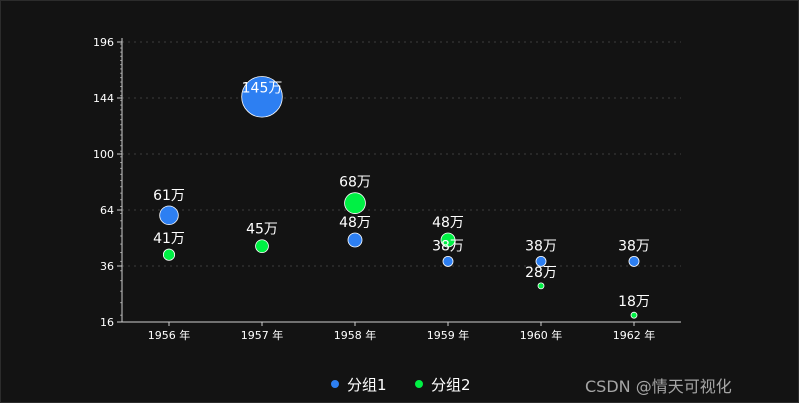 This screenshot has height=403, width=799. I want to click on x-tick-label: 1957 年, so click(262, 335).